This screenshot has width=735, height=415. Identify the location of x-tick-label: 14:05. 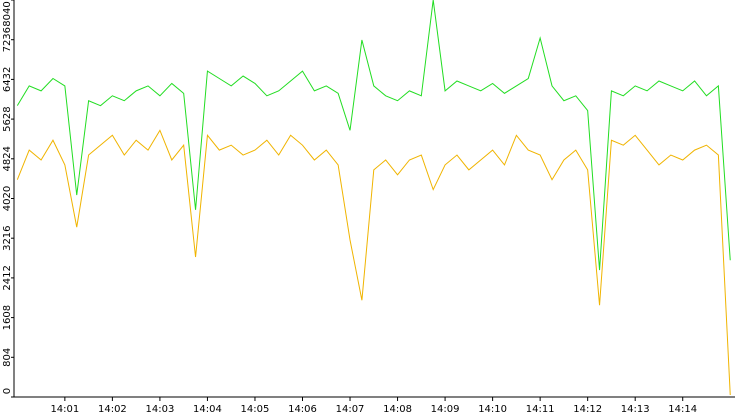
(255, 409).